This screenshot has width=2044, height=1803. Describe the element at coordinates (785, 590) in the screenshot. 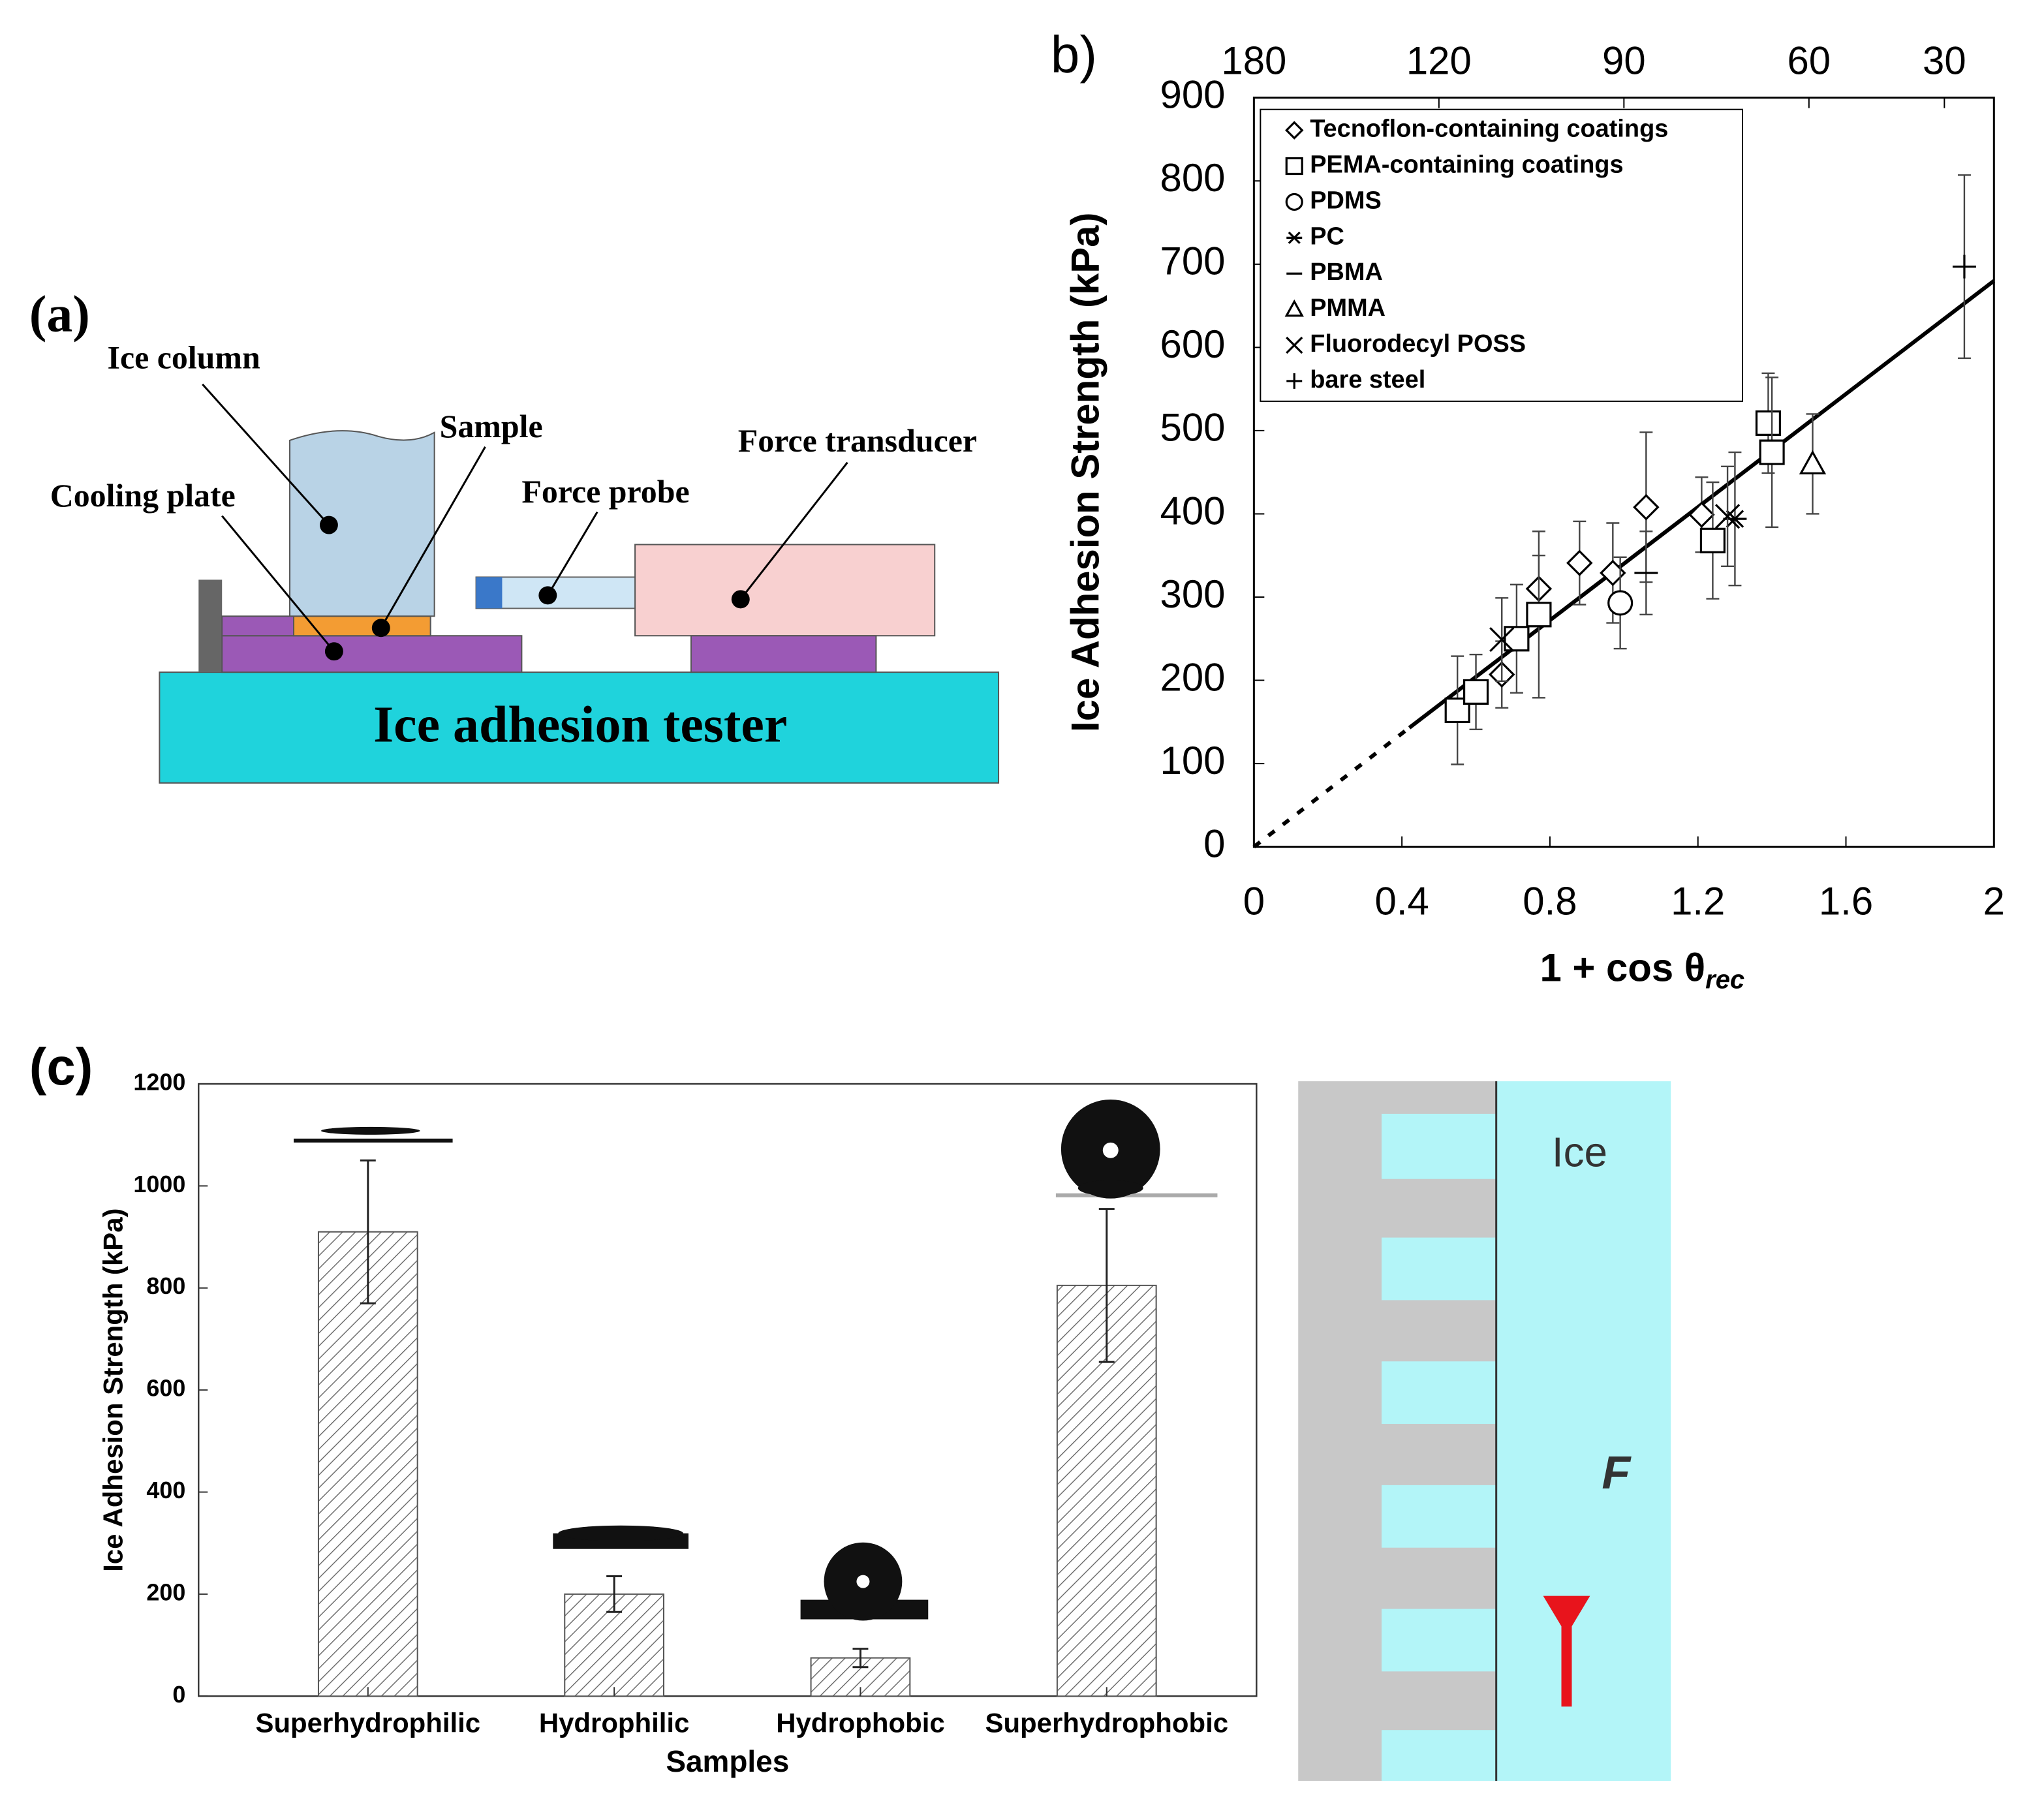

I see `force-transducer` at that location.